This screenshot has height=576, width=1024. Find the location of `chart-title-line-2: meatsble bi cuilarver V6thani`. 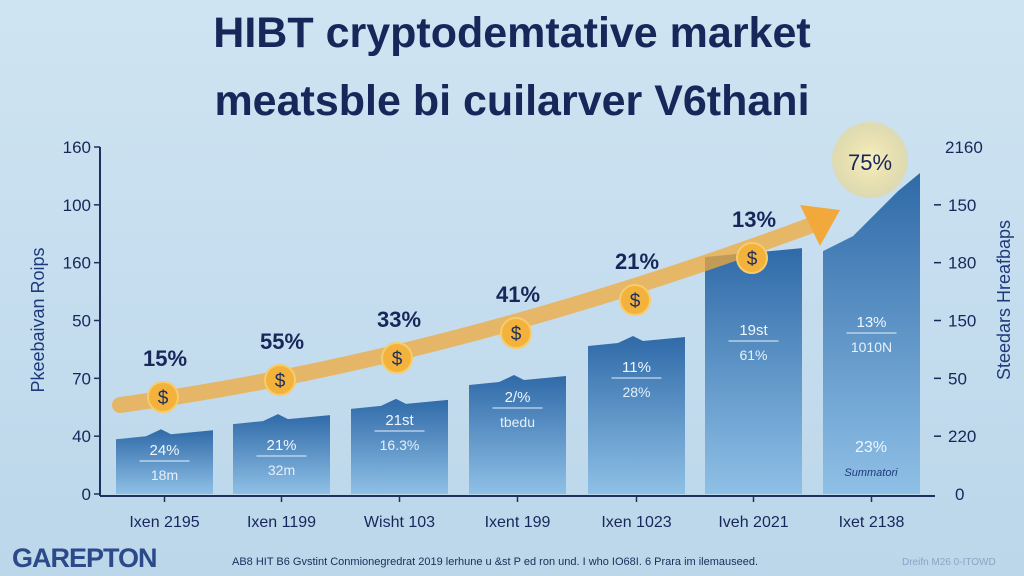

chart-title-line-2: meatsble bi cuilarver V6thani is located at coordinates (512, 101).